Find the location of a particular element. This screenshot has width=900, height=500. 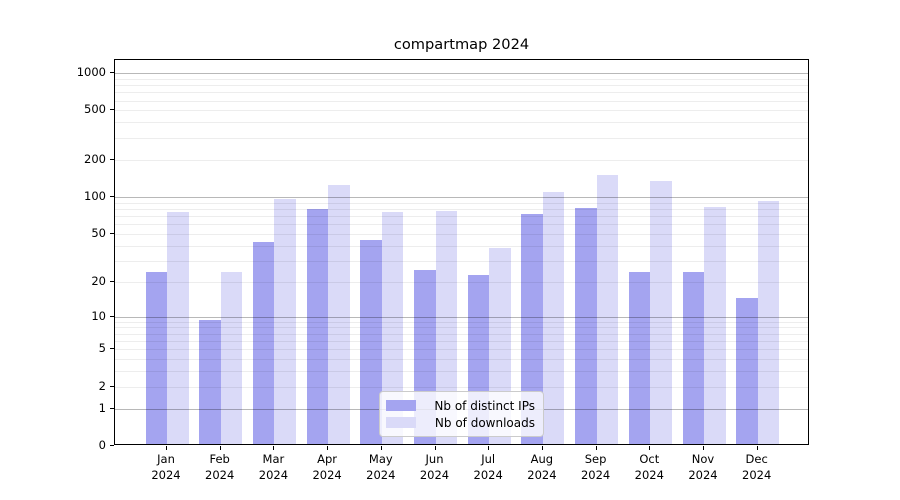

x-axis-tick-label: Apr 2024 is located at coordinates (327, 467).